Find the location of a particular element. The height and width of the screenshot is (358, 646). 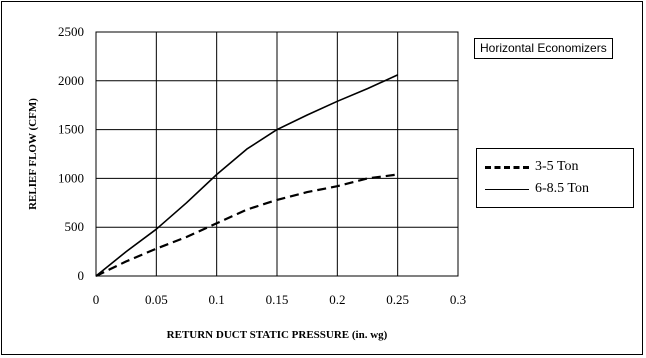

annotation-box: Horizontal Economizers is located at coordinates (543, 48).